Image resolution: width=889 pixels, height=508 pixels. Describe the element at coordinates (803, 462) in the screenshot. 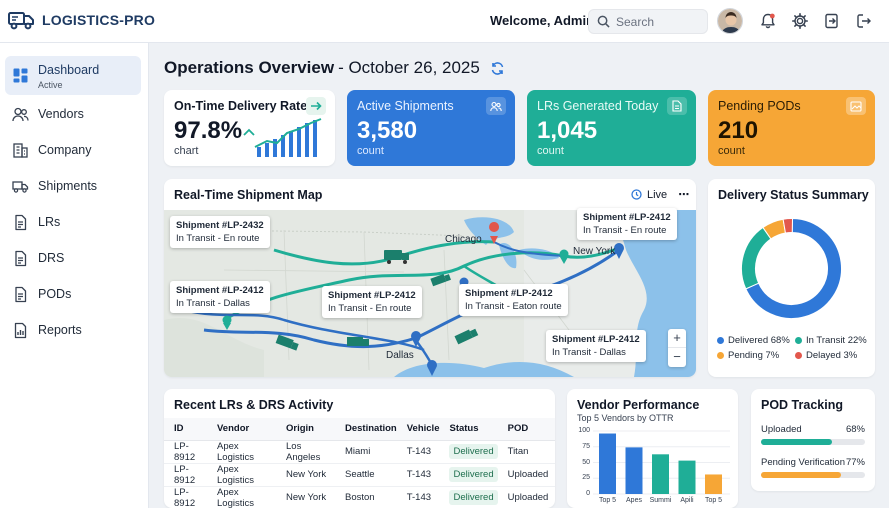

I see `pod-pending-label: Pending Verification` at that location.